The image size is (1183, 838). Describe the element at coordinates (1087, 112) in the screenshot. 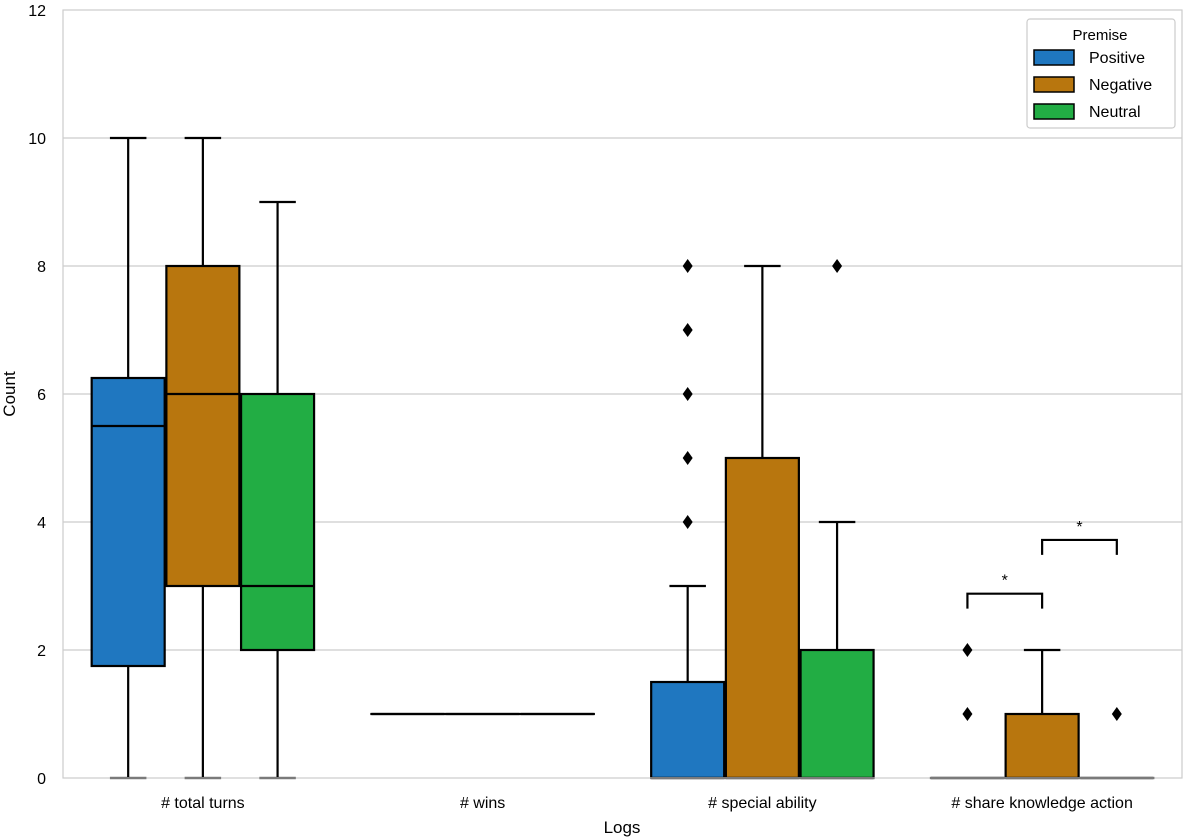

I see `legend-item-neutral: Neutral` at that location.